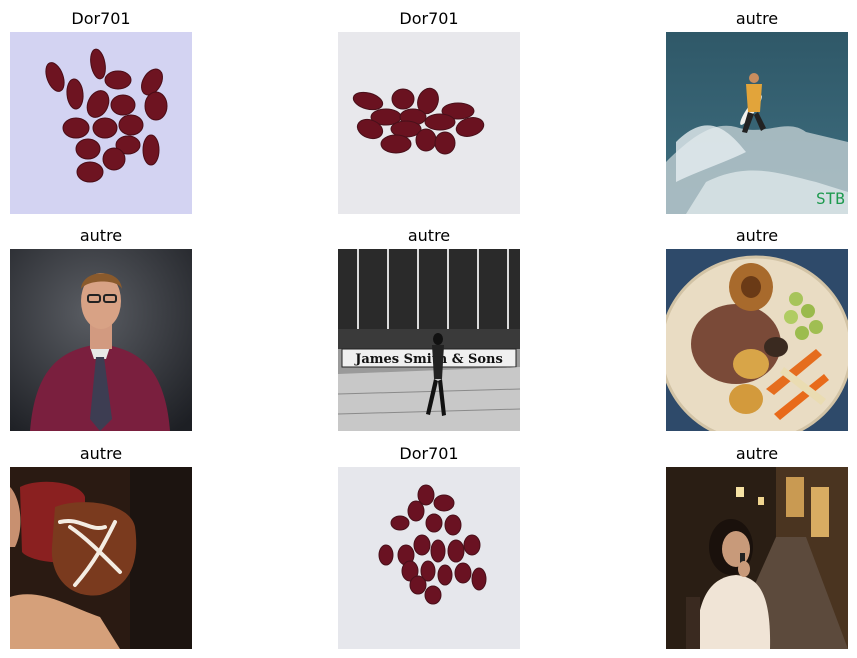 This screenshot has width=857, height=658. Describe the element at coordinates (757, 340) in the screenshot. I see `panel-image-dinner-plate` at that location.